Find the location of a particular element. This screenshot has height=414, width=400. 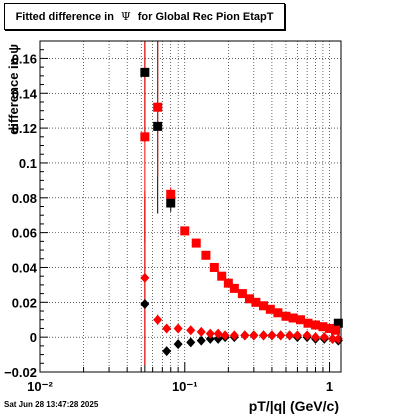

chart-title-symbol: Ψ is located at coordinates (126, 16).